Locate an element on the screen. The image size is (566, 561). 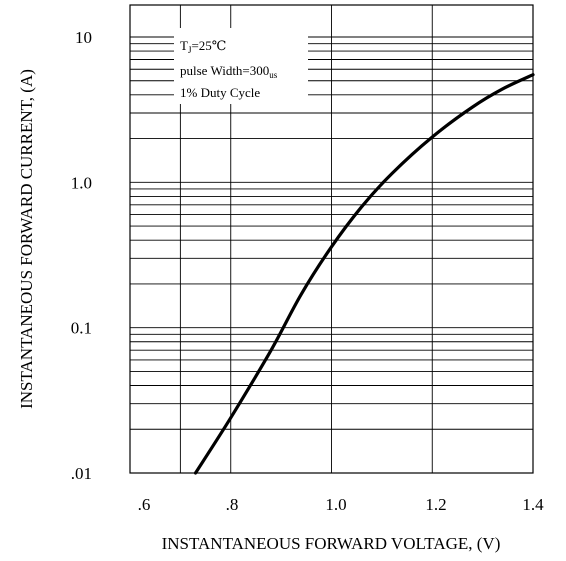
x-tick-label: 1.4 is located at coordinates (533, 504).